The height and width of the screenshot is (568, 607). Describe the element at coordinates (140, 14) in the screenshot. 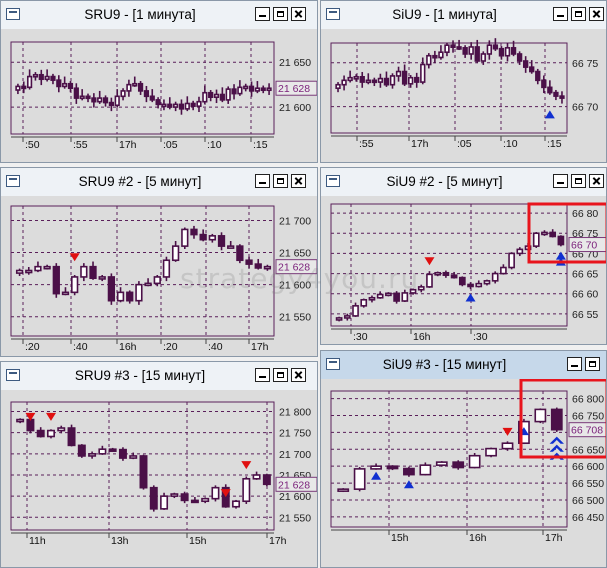

I see `window-title: SRU9 - [1 минута]` at that location.